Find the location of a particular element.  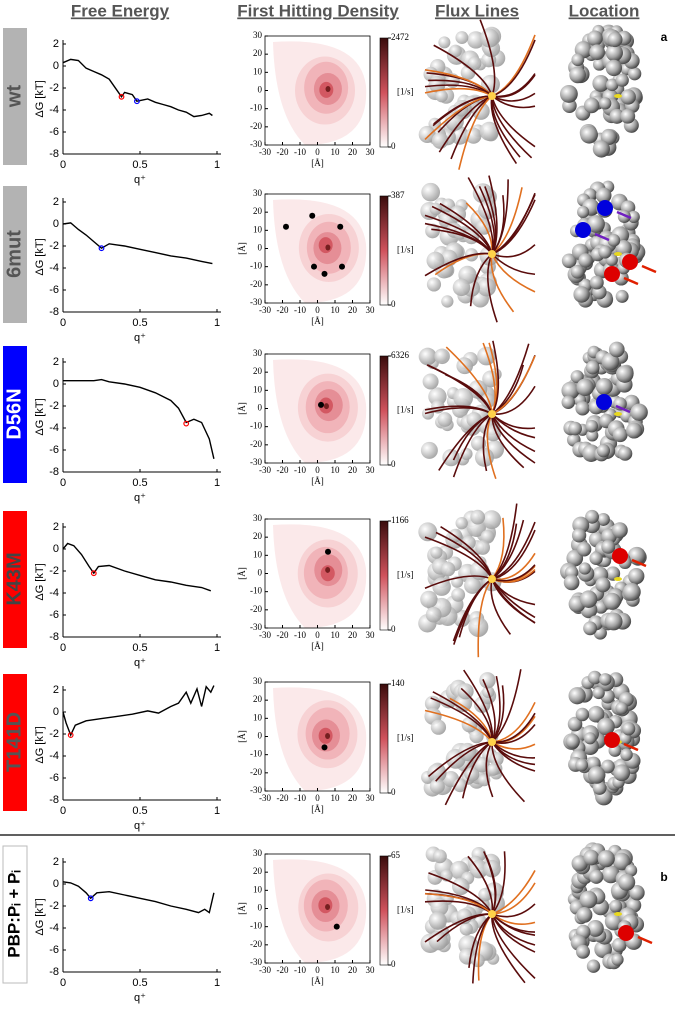

row-label: K43M is located at coordinates (14, 578).